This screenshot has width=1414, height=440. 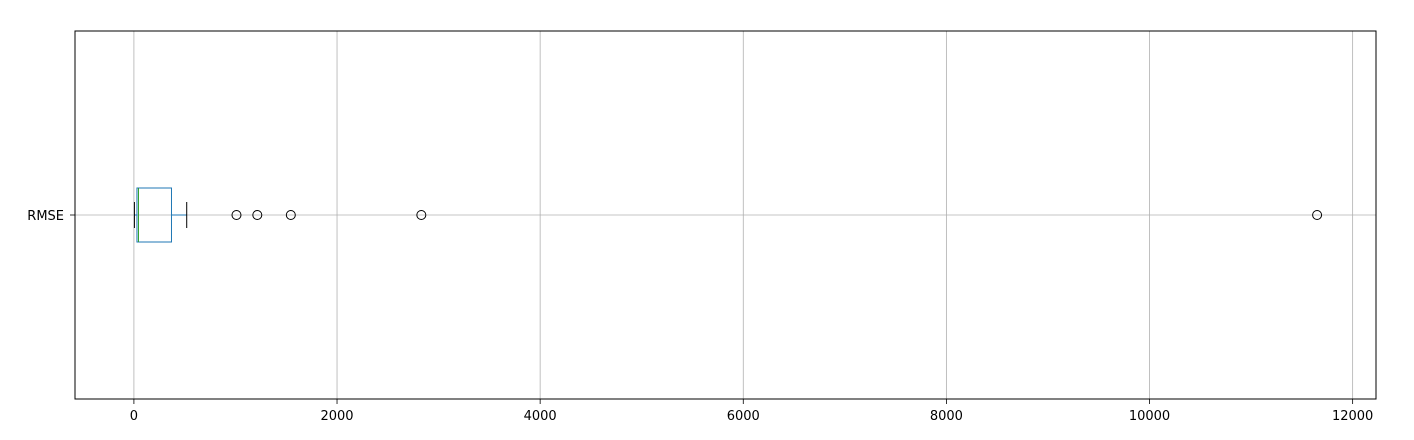 I want to click on iqr-box, so click(x=154, y=215).